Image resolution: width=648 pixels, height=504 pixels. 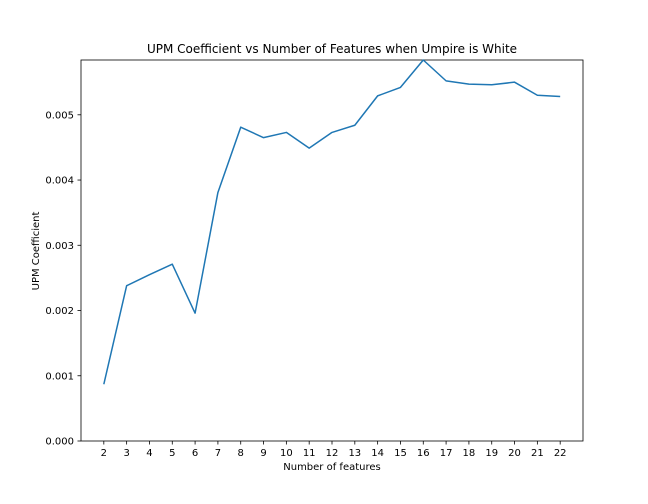 What do you see at coordinates (149, 453) in the screenshot?
I see `x-tick-label: 4` at bounding box center [149, 453].